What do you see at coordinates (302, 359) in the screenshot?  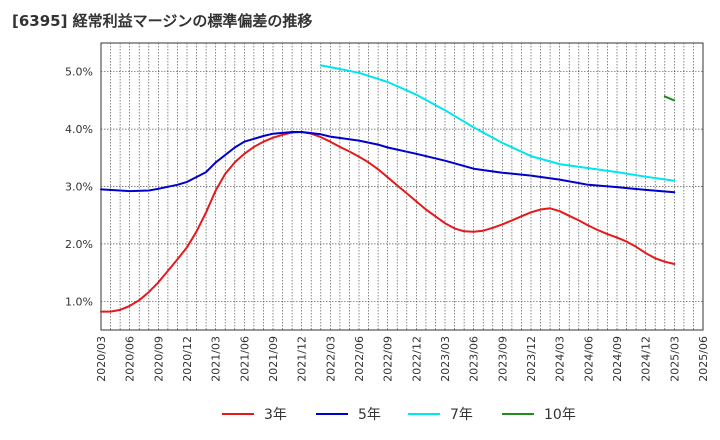 I see `x-tick-label: 2021/12` at bounding box center [302, 359].